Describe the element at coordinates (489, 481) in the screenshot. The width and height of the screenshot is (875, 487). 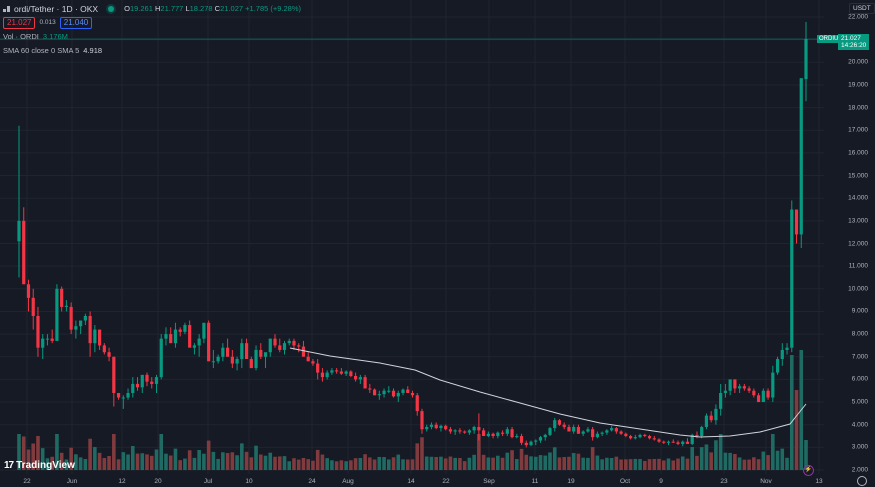
I see `time-tick-label: Sep` at that location.